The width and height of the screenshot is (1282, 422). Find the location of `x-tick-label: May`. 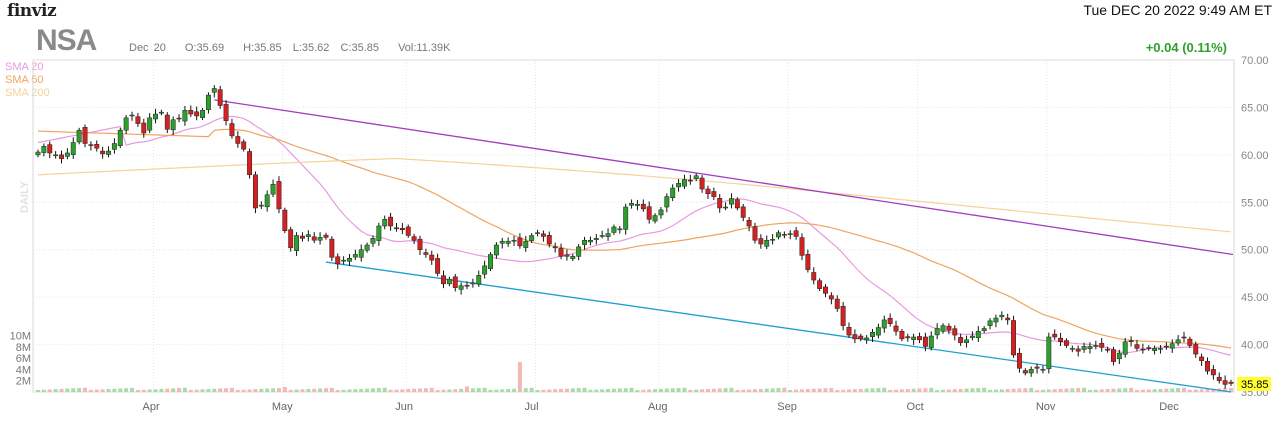

x-tick-label: May is located at coordinates (282, 407).